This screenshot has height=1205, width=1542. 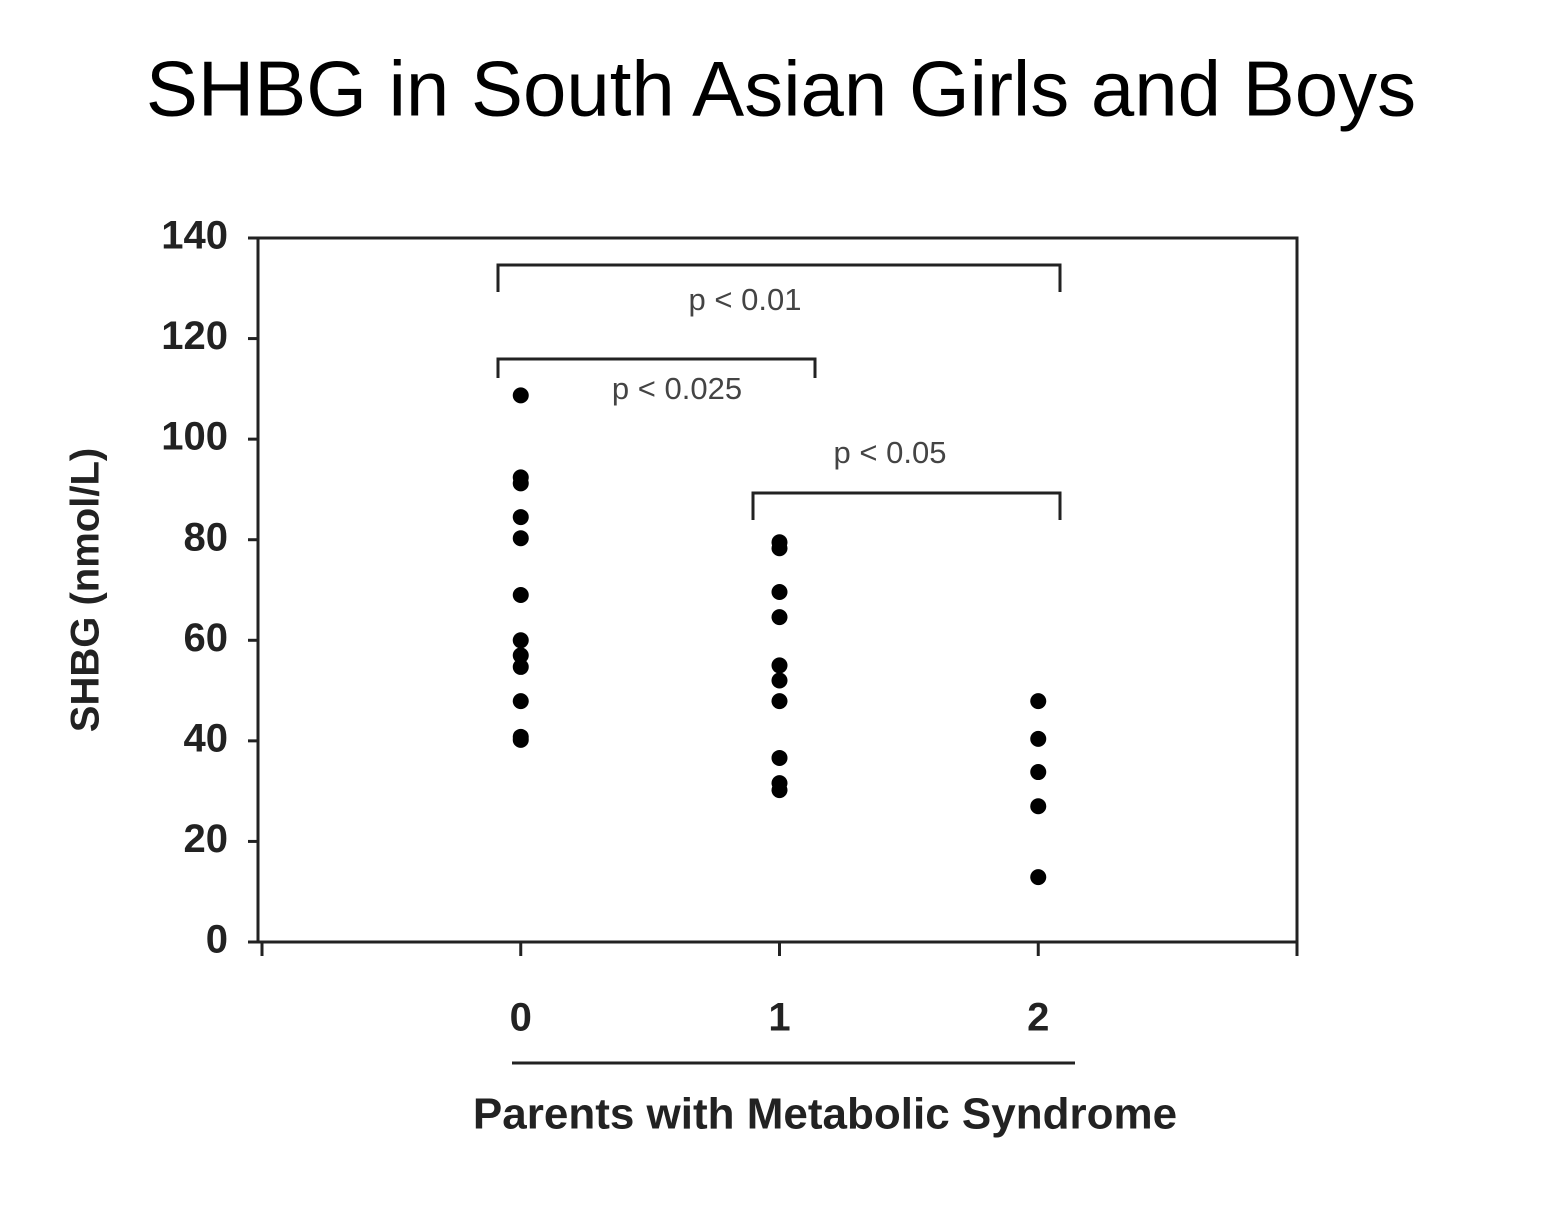 I want to click on chart-title: SHBG in South Asian Girls and Boys, so click(x=781, y=89).